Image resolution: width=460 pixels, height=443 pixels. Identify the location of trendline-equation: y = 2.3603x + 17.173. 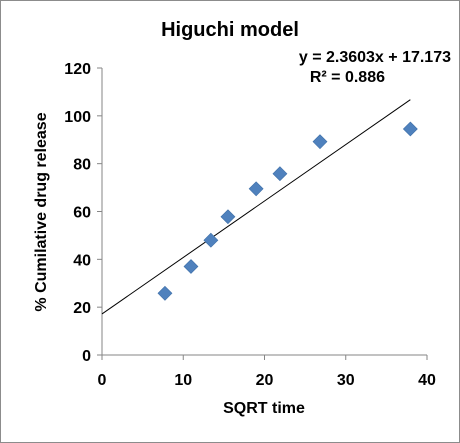
(375, 57).